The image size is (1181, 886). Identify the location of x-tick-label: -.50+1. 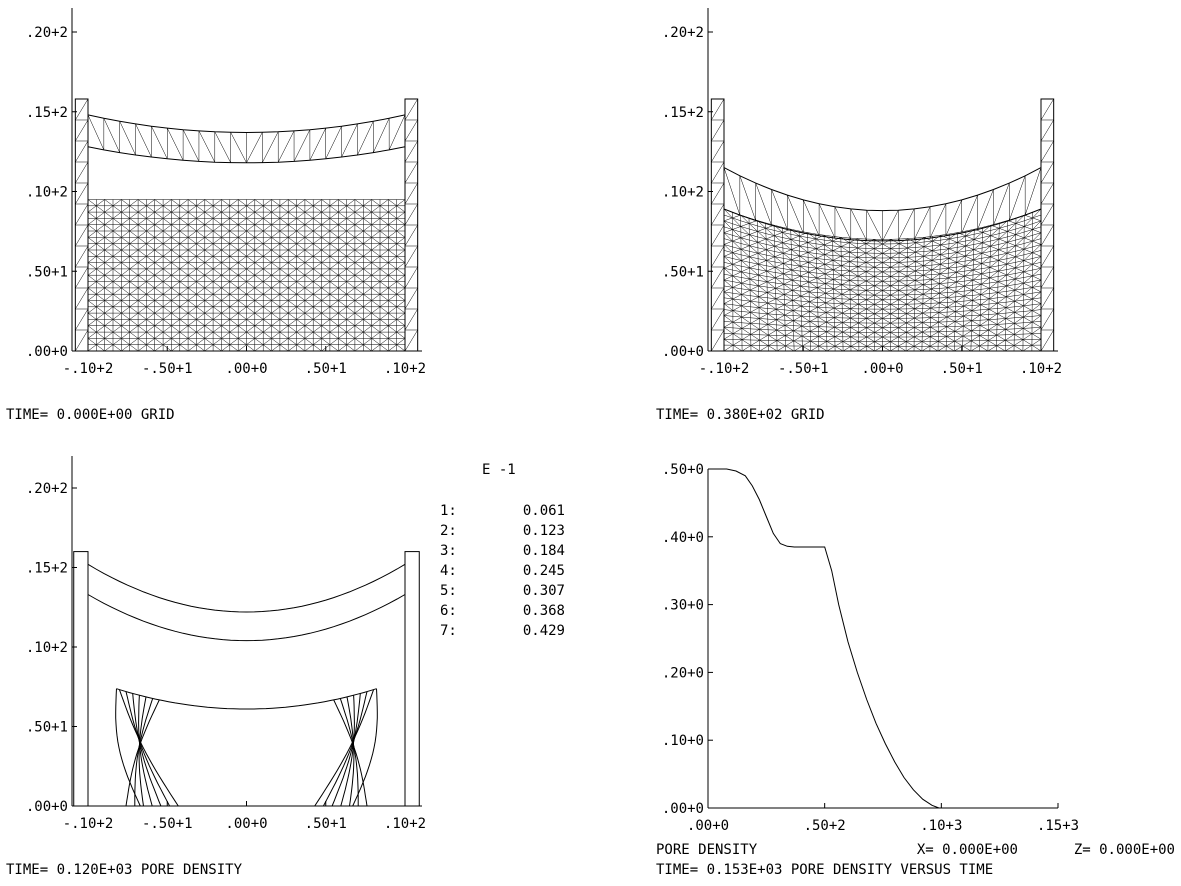
(803, 369).